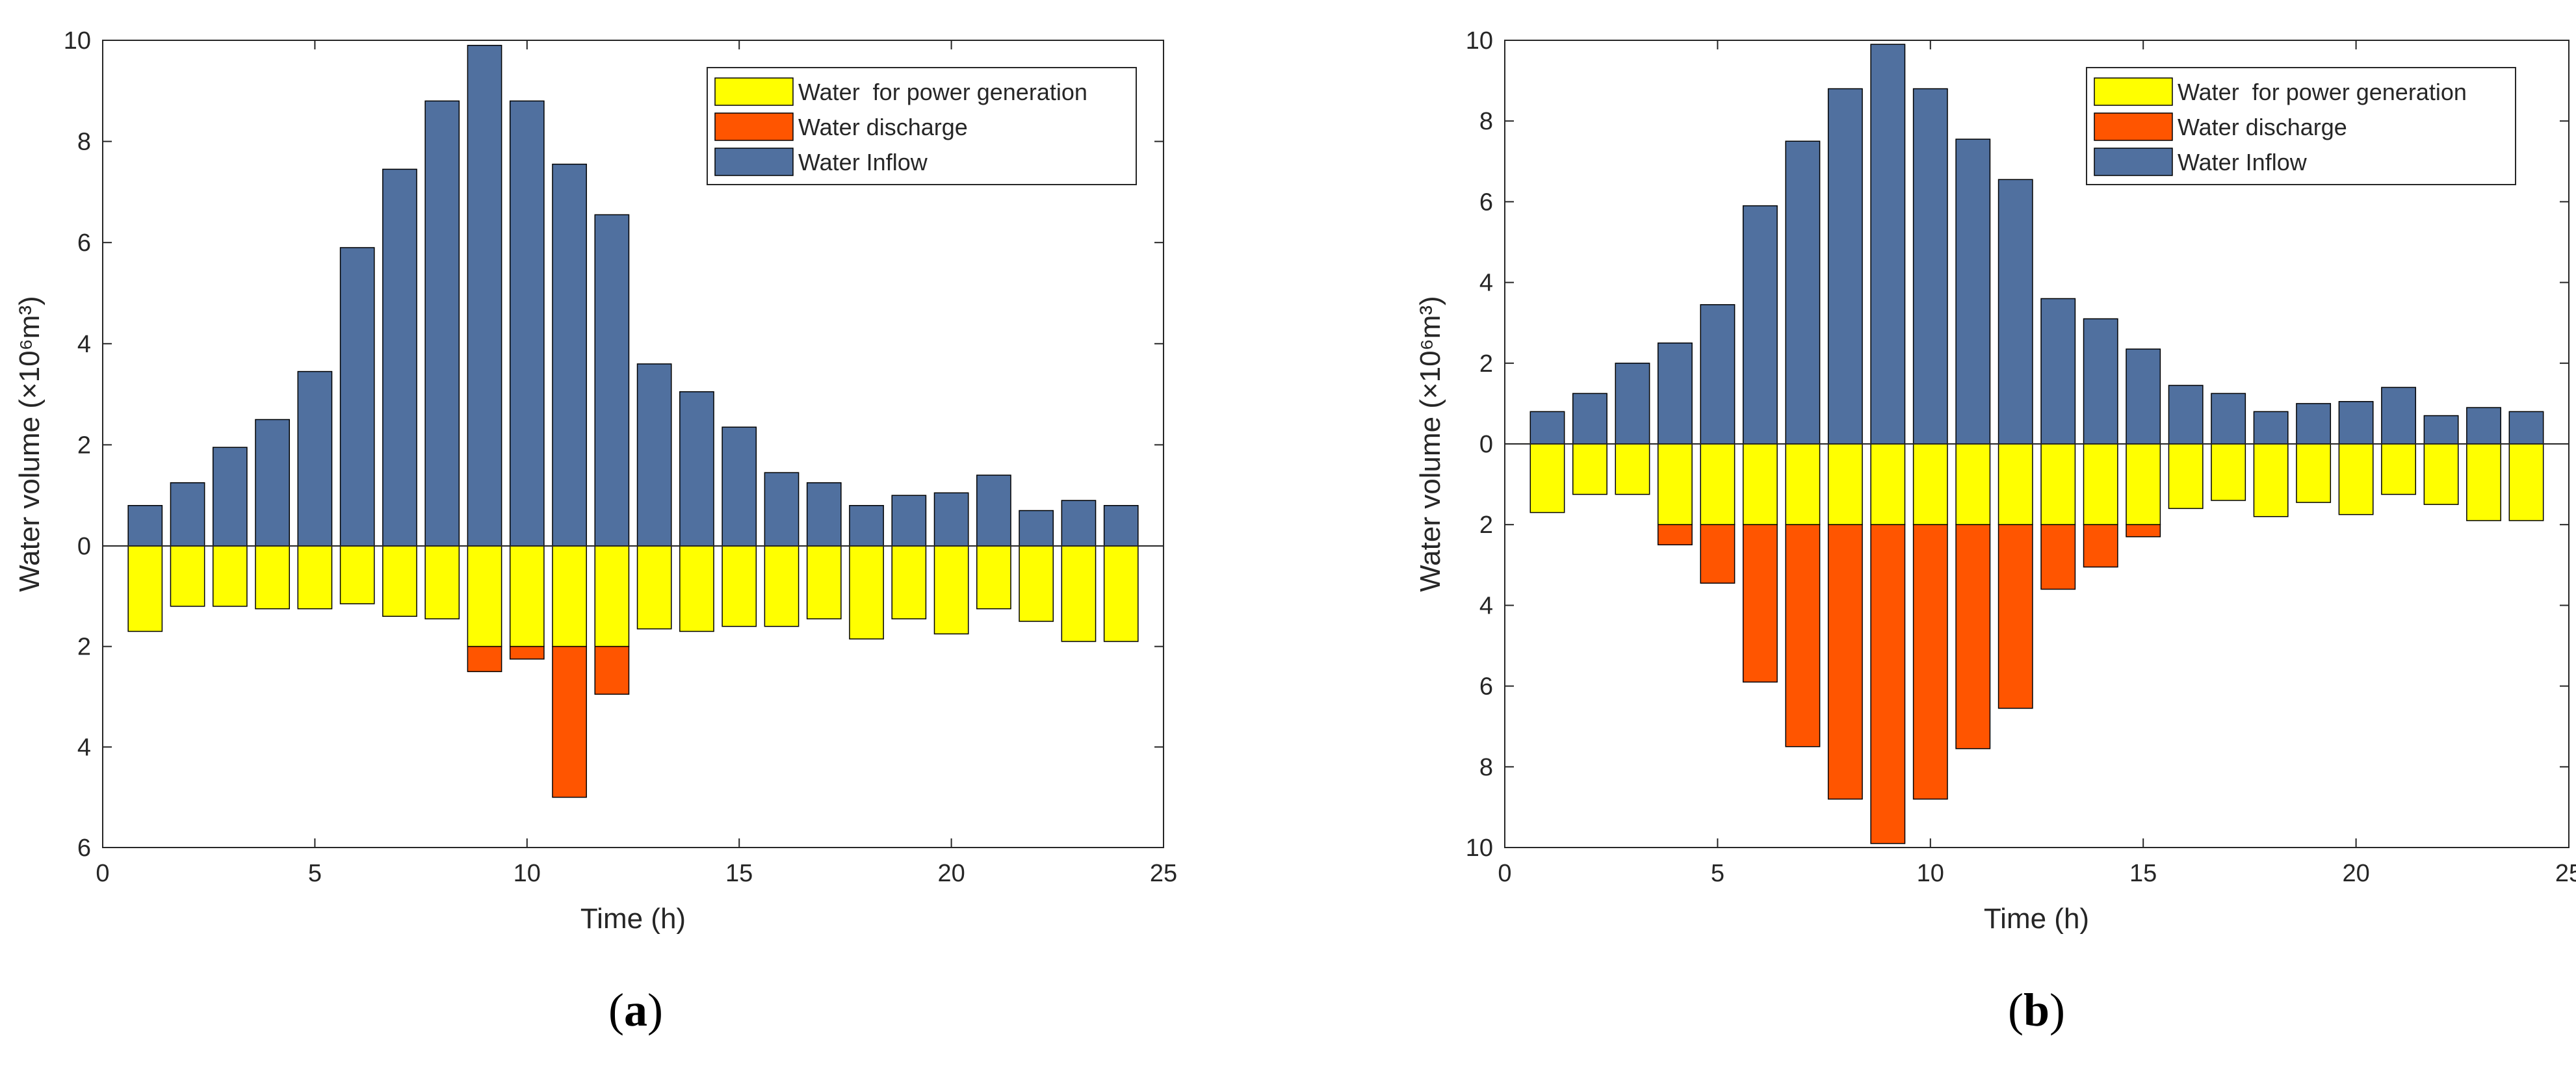  What do you see at coordinates (754, 126) in the screenshot?
I see `legend-swatch-discharge-a` at bounding box center [754, 126].